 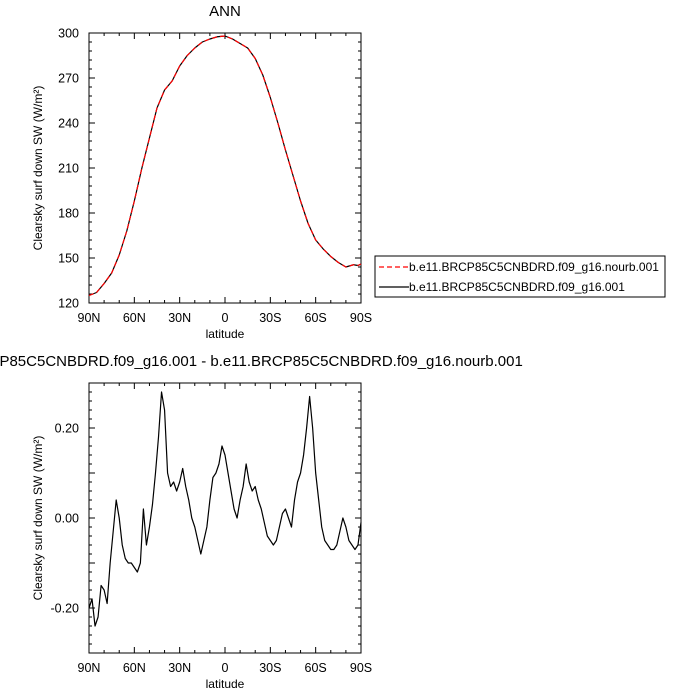 I want to click on y-tick-label: 300, so click(x=68, y=34).